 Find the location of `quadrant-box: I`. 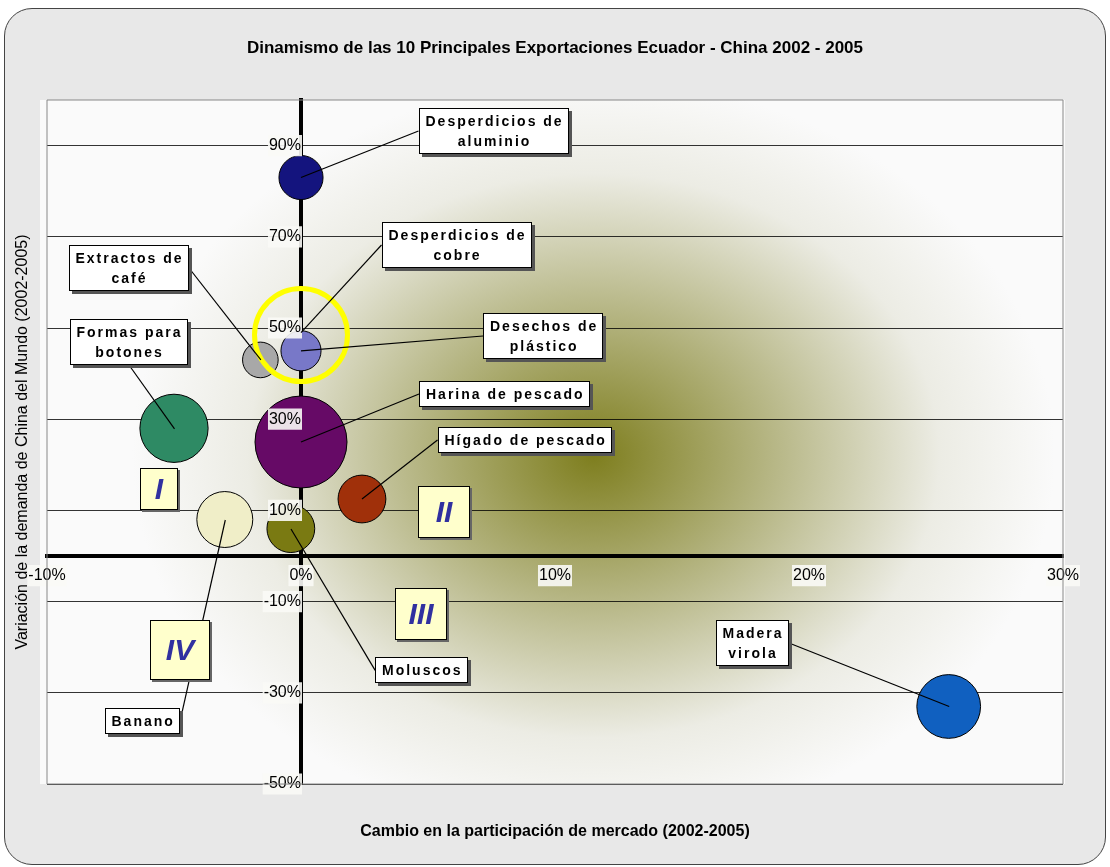

quadrant-box: I is located at coordinates (159, 489).